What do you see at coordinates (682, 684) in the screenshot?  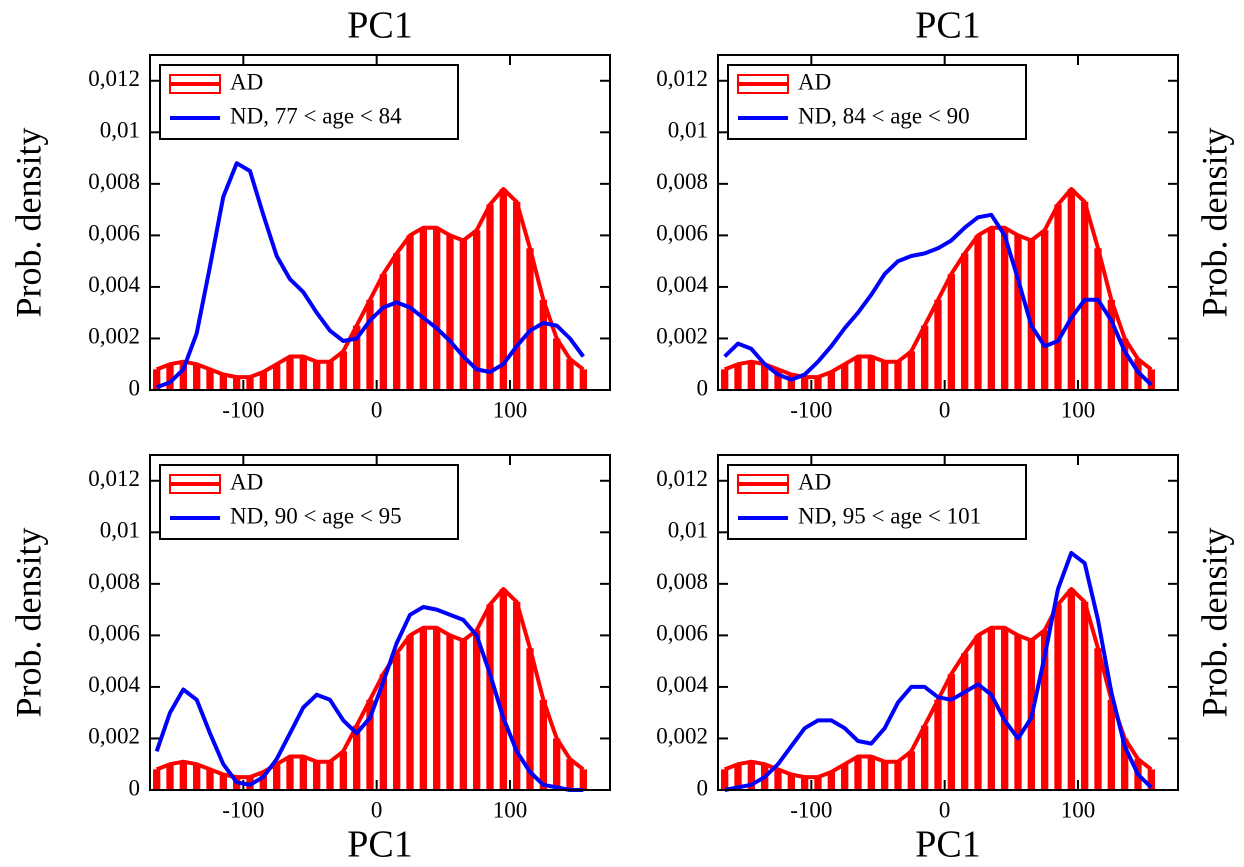 I see `y-tick-label: 0,004` at bounding box center [682, 684].